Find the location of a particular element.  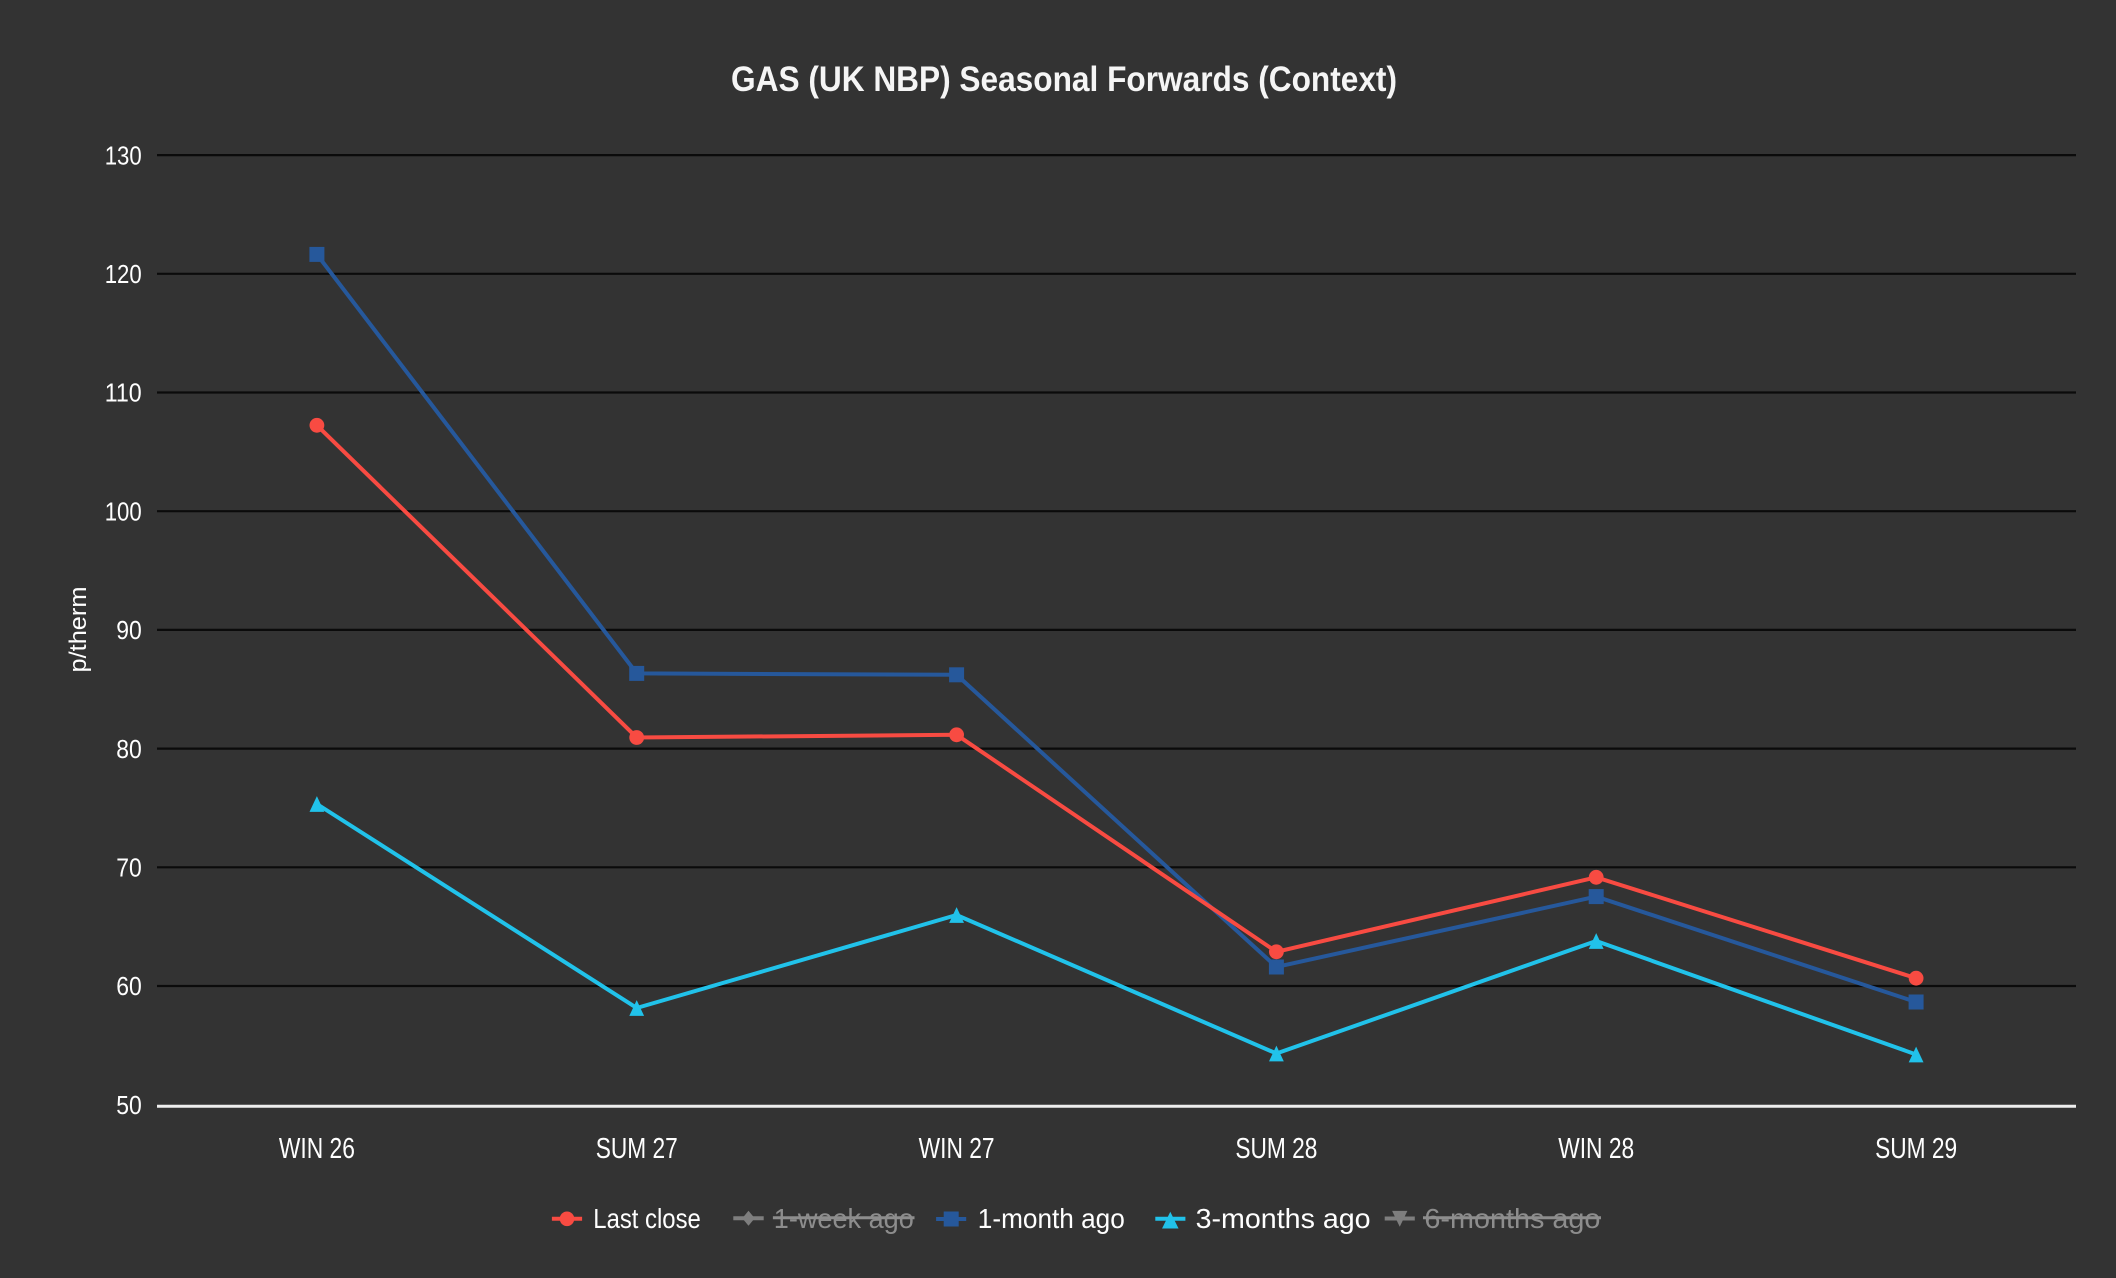

svg-text: 100 is located at coordinates (123, 511).